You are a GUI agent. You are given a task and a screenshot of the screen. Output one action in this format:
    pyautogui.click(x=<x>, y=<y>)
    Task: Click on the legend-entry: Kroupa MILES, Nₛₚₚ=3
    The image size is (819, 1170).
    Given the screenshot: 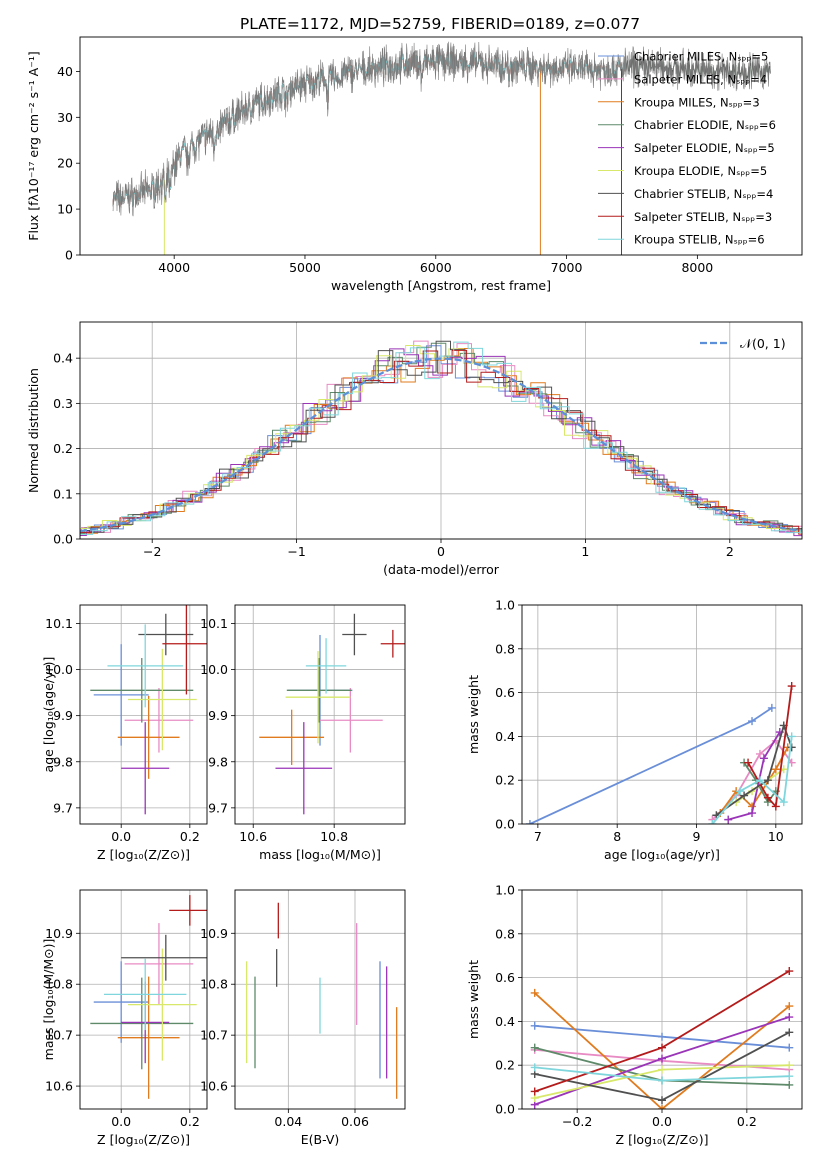 What is the action you would take?
    pyautogui.click(x=697, y=102)
    